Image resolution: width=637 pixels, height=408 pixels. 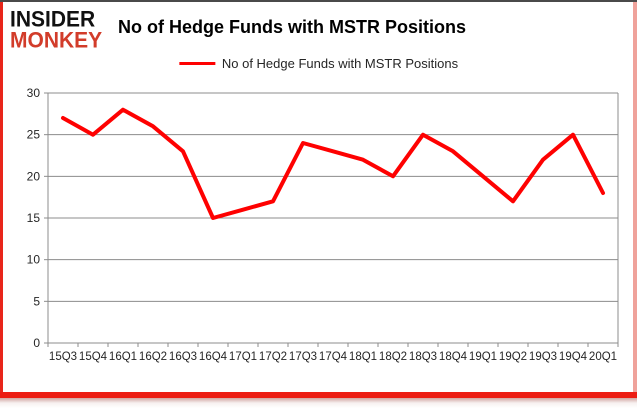 I want to click on card-border-left, so click(x=1, y=199).